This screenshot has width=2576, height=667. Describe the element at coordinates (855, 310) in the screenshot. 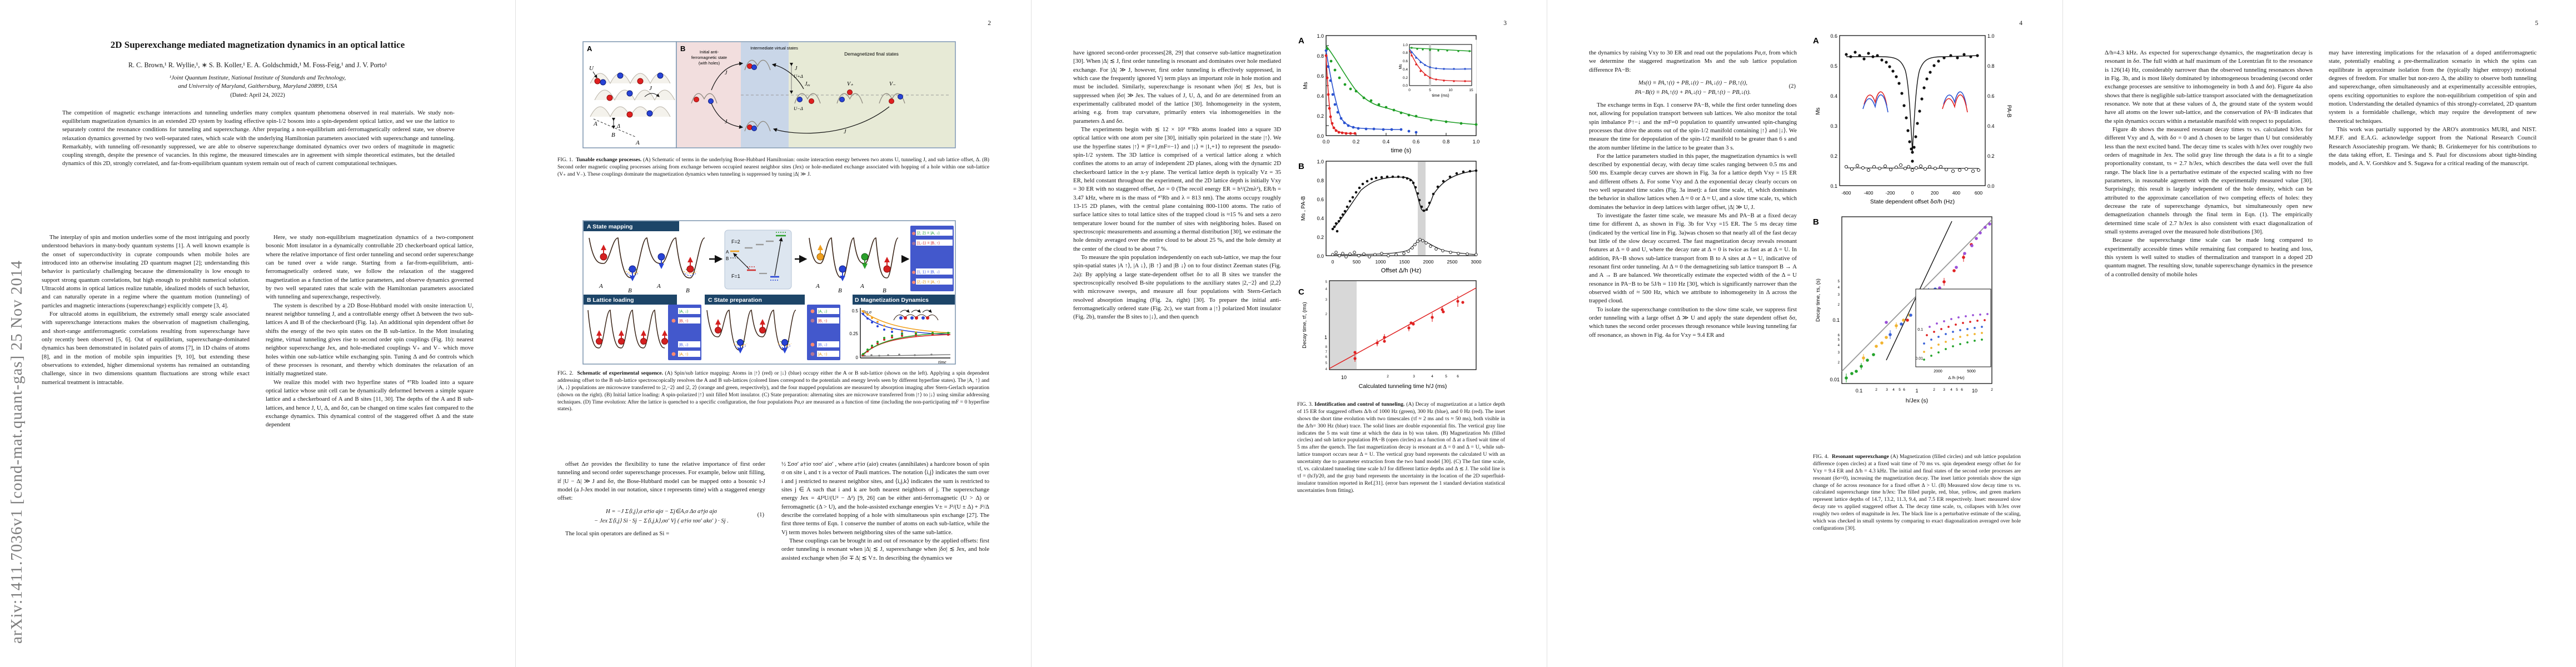

I see `fig2-d-ytick-05: 0.5` at that location.